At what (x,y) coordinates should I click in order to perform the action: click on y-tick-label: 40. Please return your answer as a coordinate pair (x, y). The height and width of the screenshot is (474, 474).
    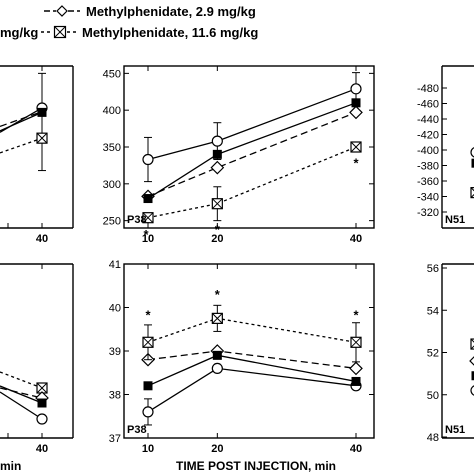
    Looking at the image, I should click on (115, 309).